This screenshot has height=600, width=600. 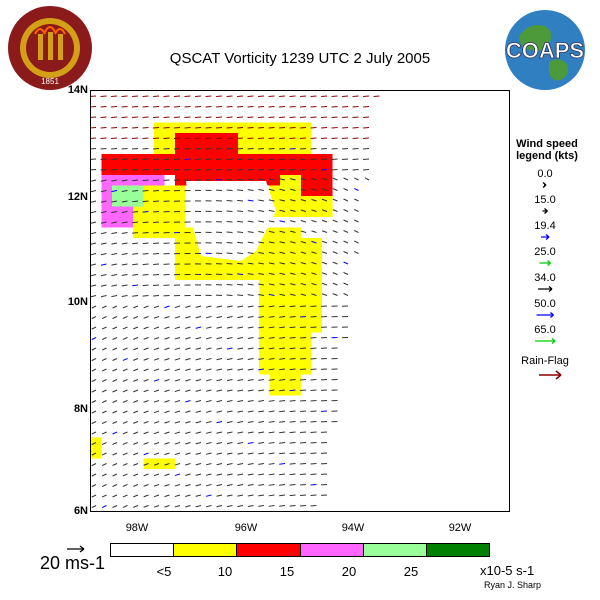 I want to click on wind-legend: 0.0 15.0 19.4 25.0 34.0 50.0 65.0, so click(x=545, y=256).